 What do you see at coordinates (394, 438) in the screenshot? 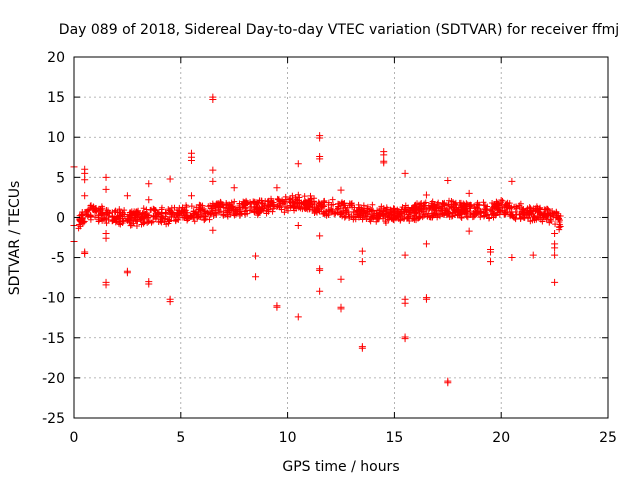
I see `x-tick-label: 15` at bounding box center [394, 438].